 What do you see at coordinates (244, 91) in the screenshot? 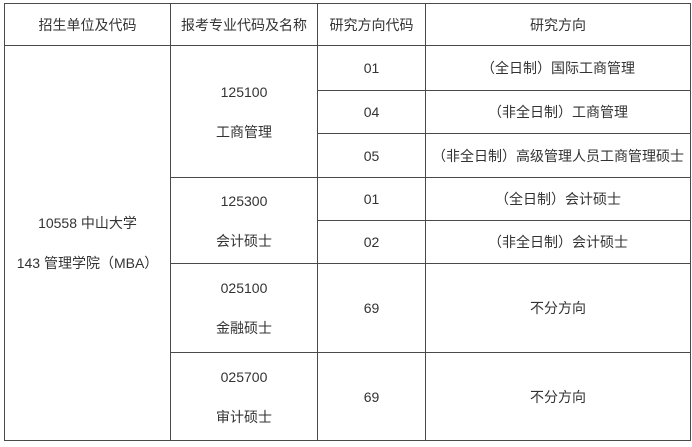
I see `major-code: 125100` at bounding box center [244, 91].